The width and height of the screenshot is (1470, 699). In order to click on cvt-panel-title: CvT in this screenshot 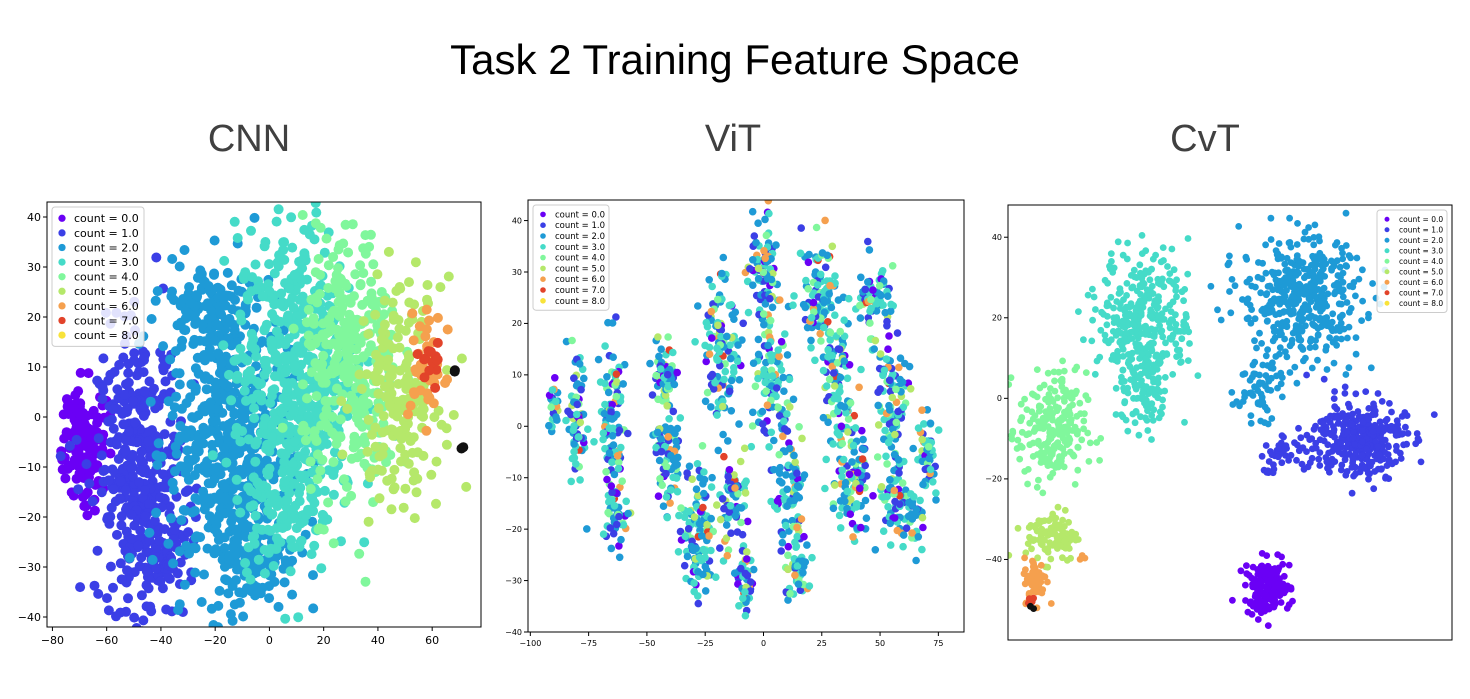, I will do `click(1205, 139)`.